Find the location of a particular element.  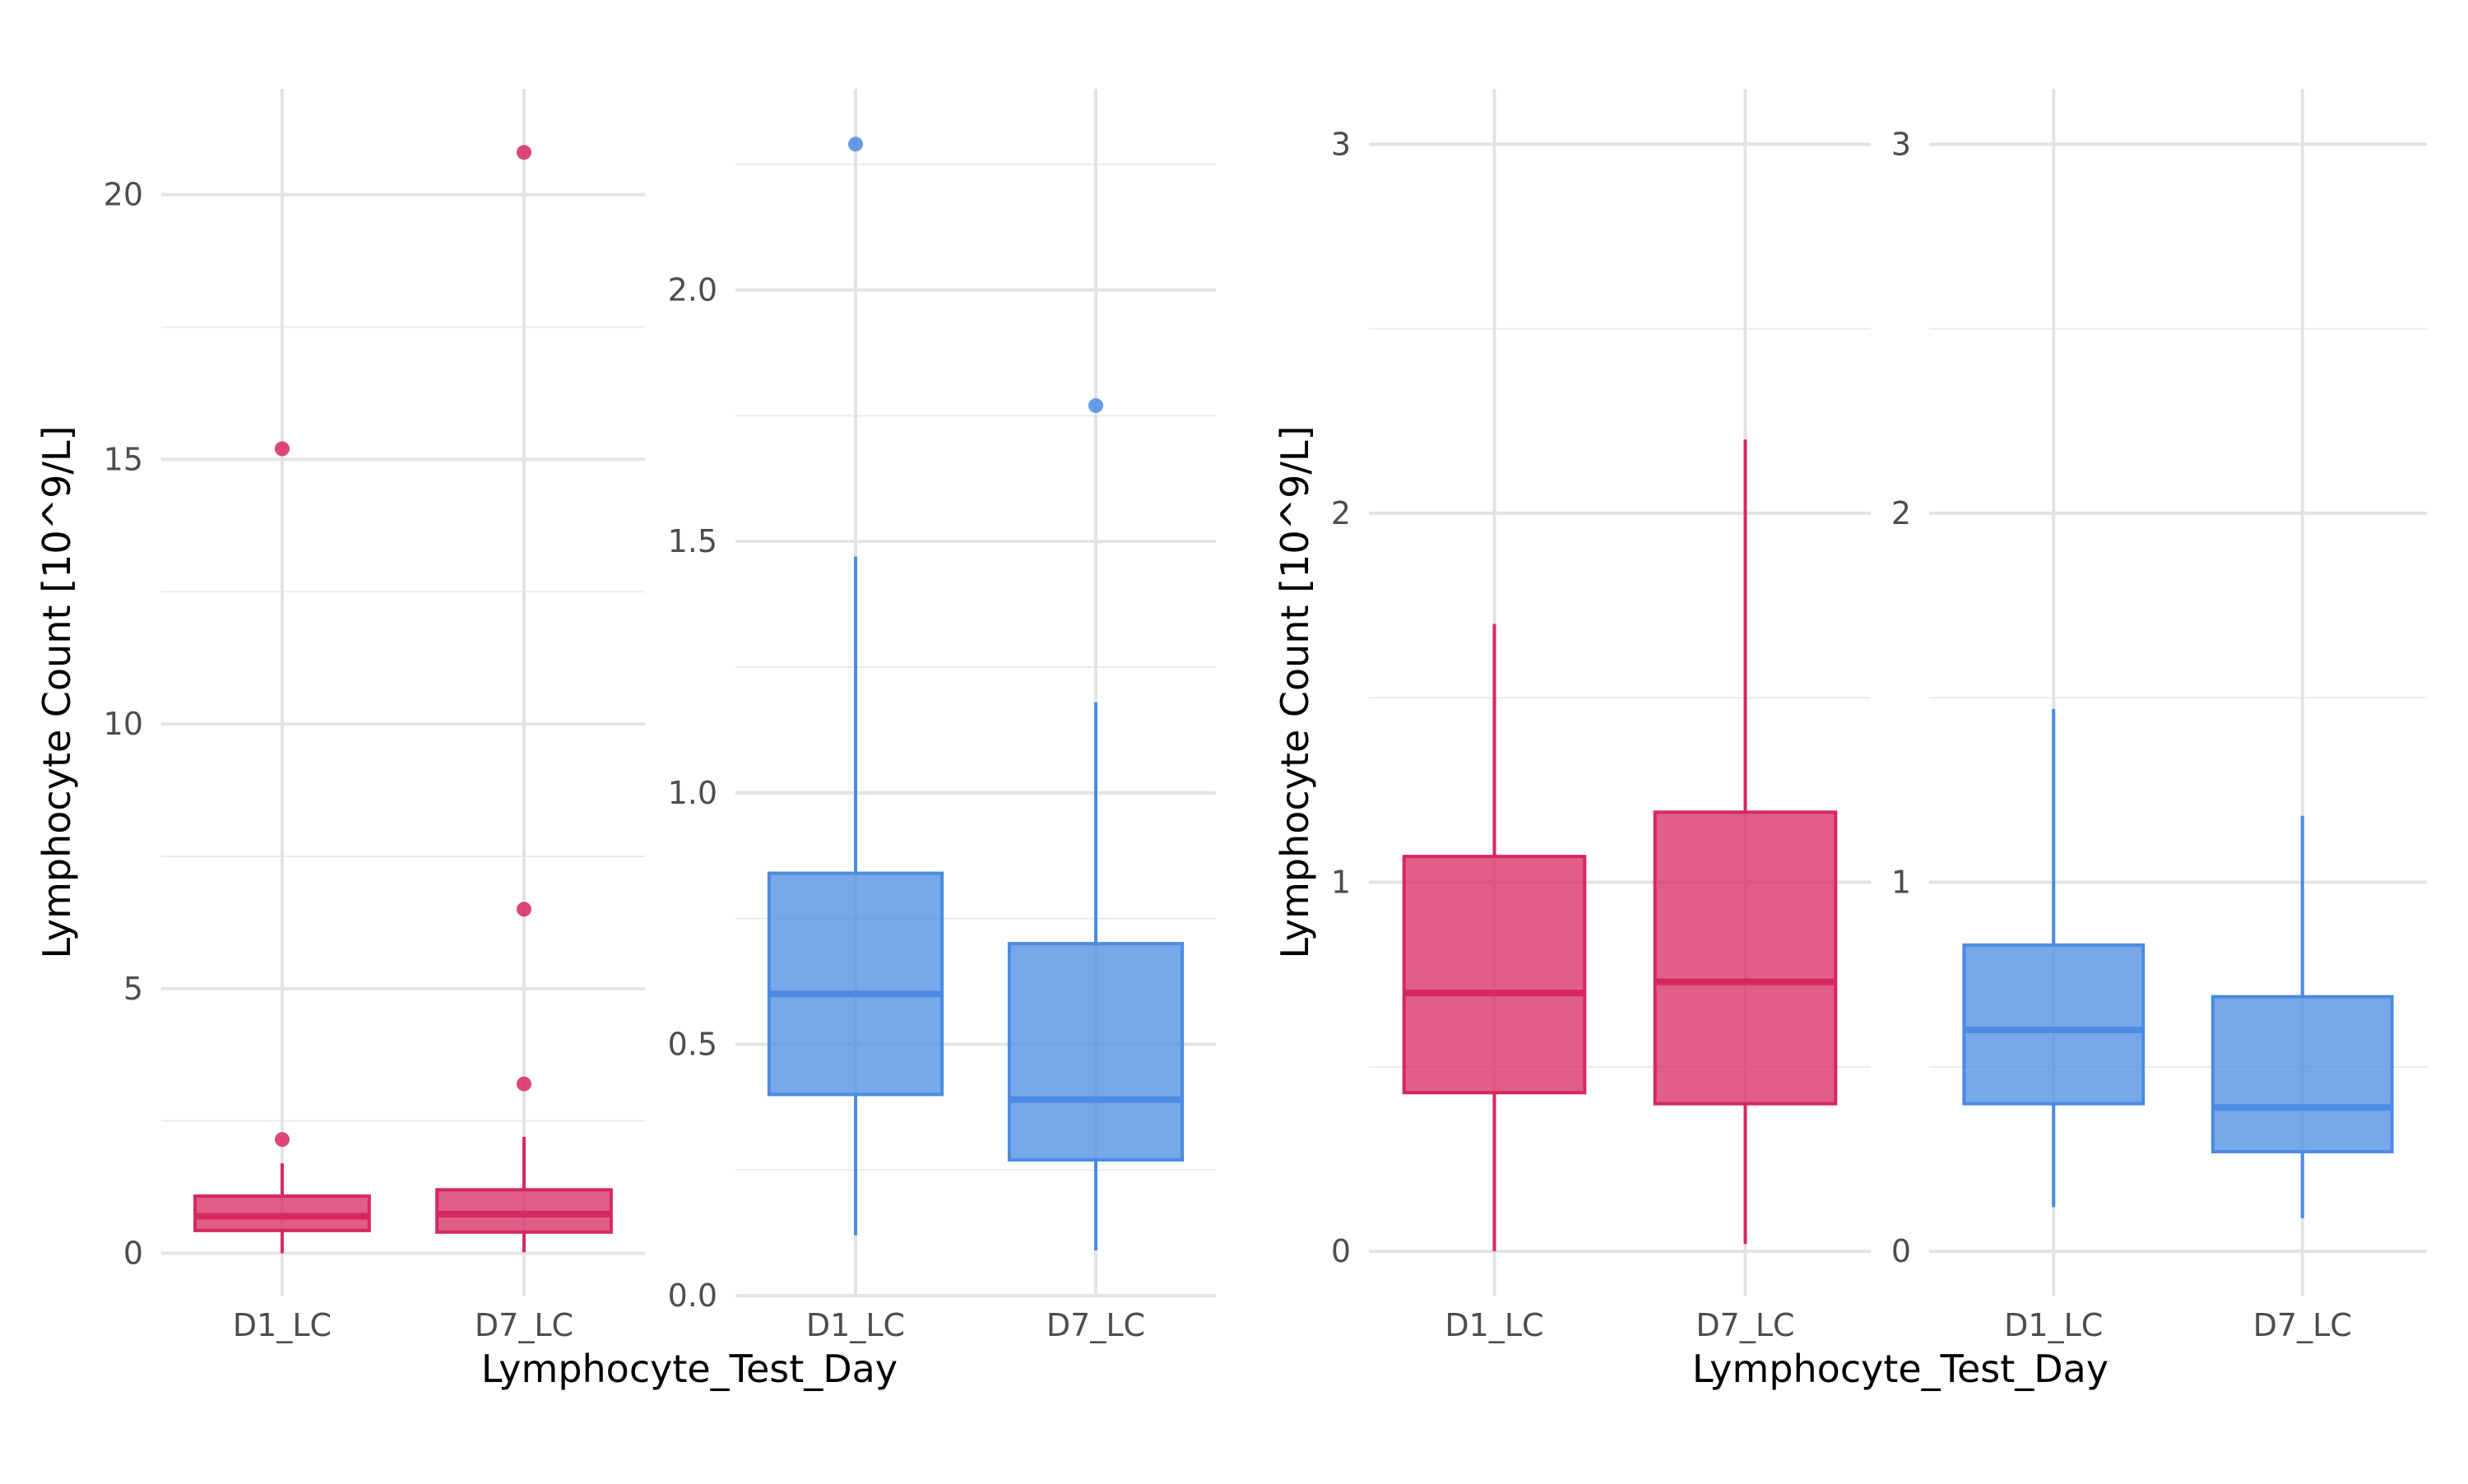

y-tick-label: 20 is located at coordinates (124, 195).